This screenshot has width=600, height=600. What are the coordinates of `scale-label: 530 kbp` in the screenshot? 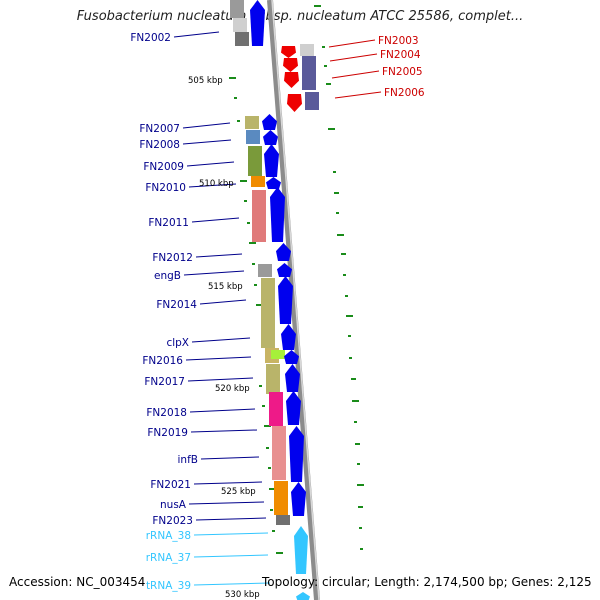 It's located at (242, 595).